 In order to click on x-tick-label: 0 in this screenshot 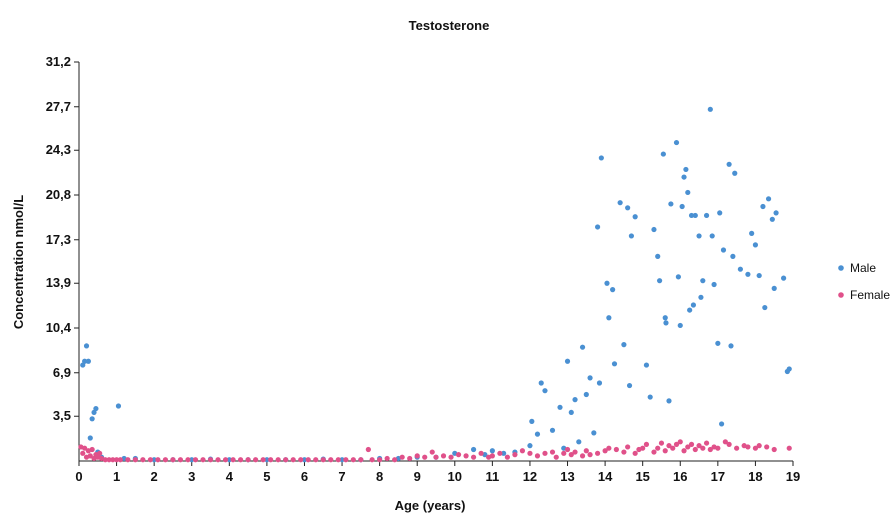, I will do `click(78, 476)`.